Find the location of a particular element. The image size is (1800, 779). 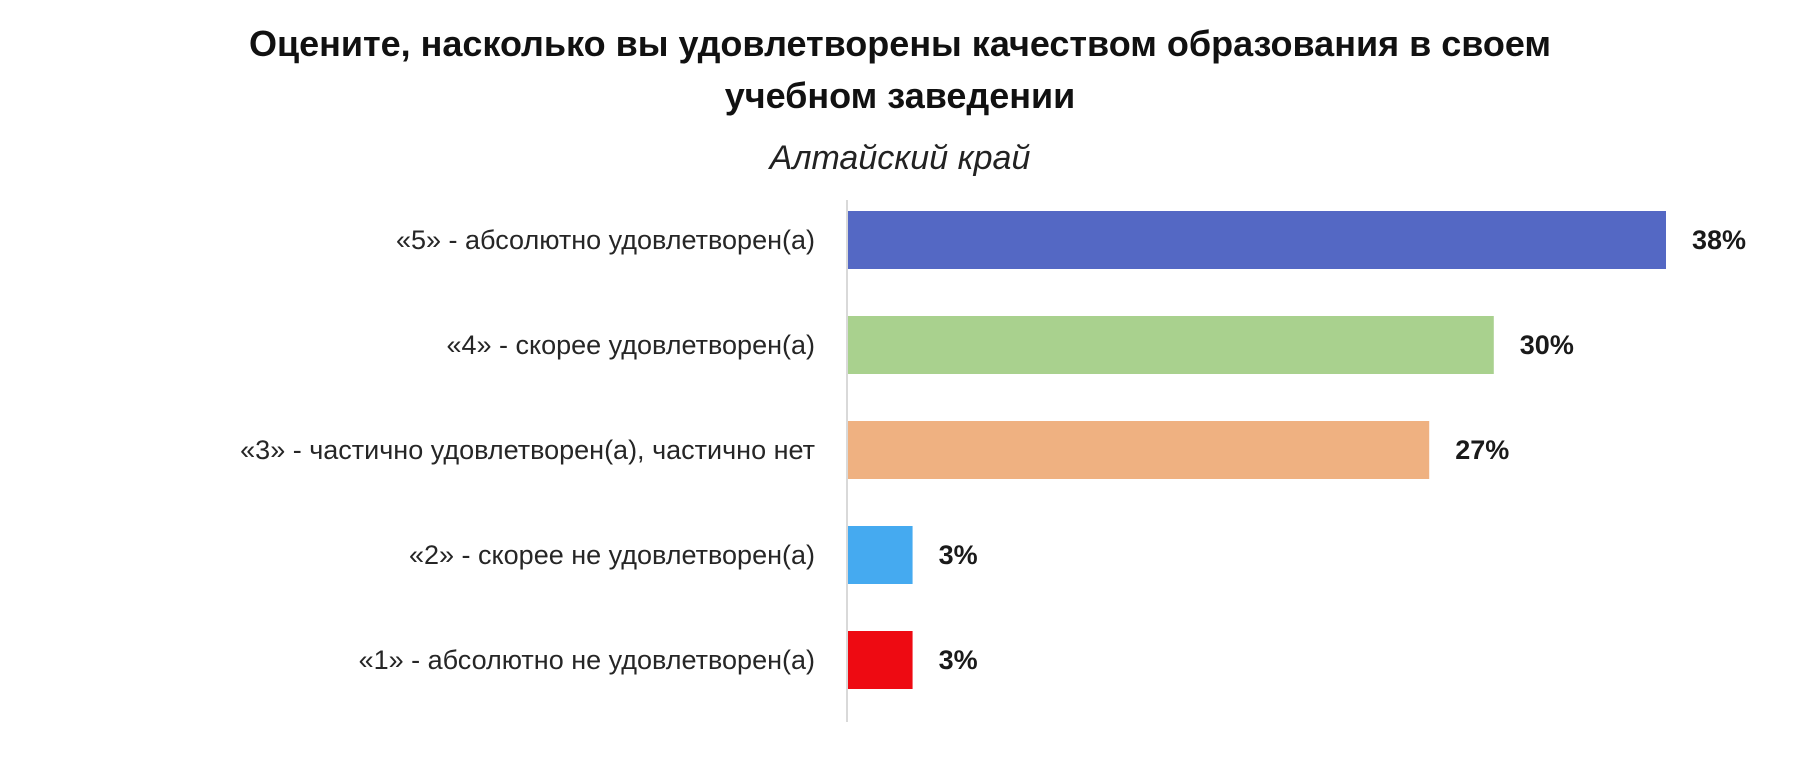

value-label-4: 3% is located at coordinates (958, 555).